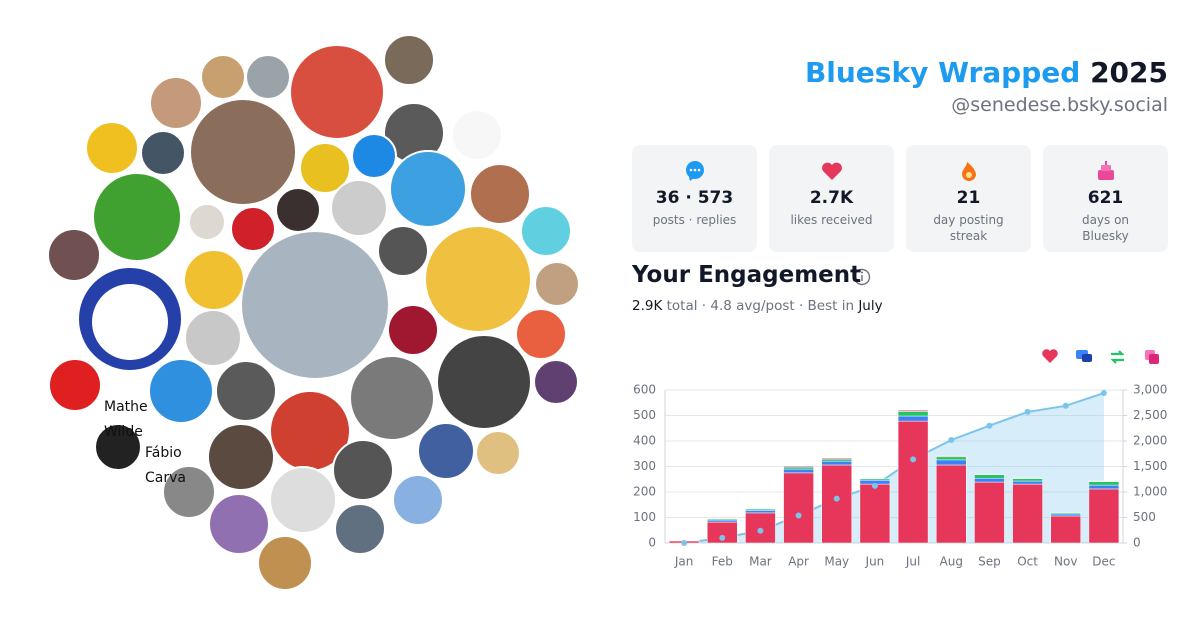 This screenshot has height=630, width=1200. I want to click on y-tick-label: 400, so click(644, 441).